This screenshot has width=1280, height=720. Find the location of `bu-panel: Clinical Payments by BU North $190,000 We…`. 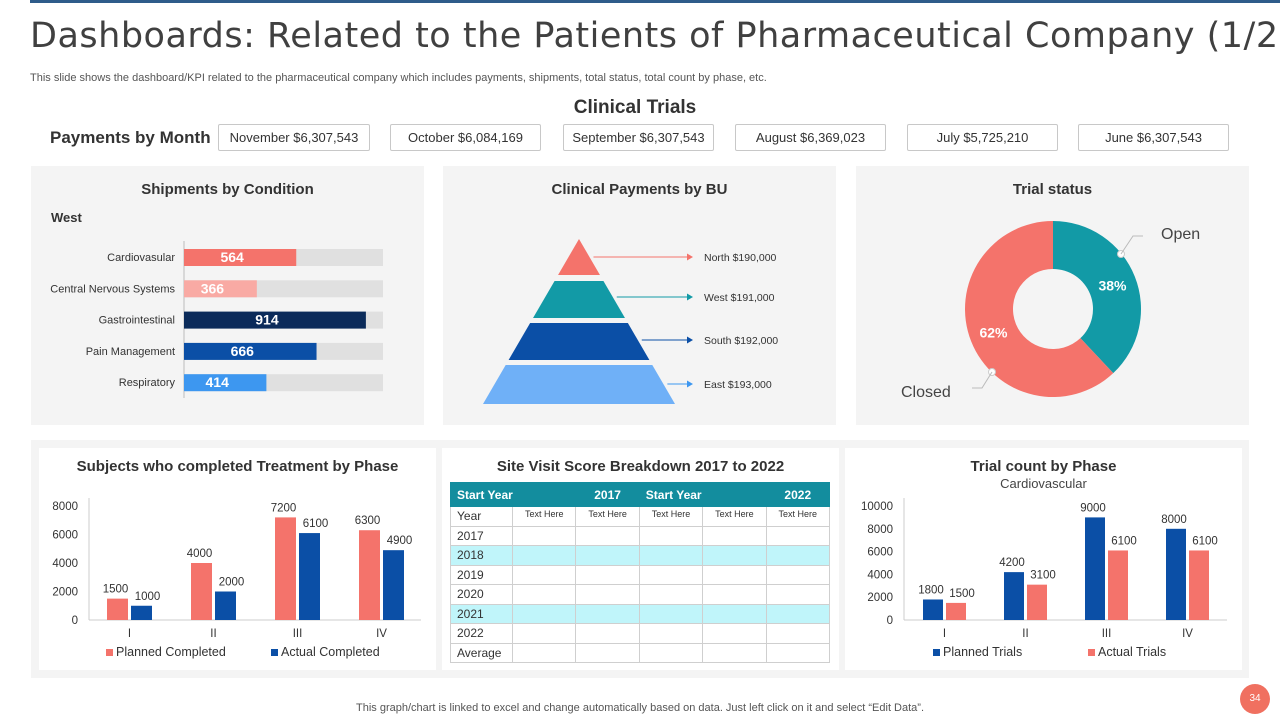

bu-panel: Clinical Payments by BU North $190,000 We… is located at coordinates (639, 295).